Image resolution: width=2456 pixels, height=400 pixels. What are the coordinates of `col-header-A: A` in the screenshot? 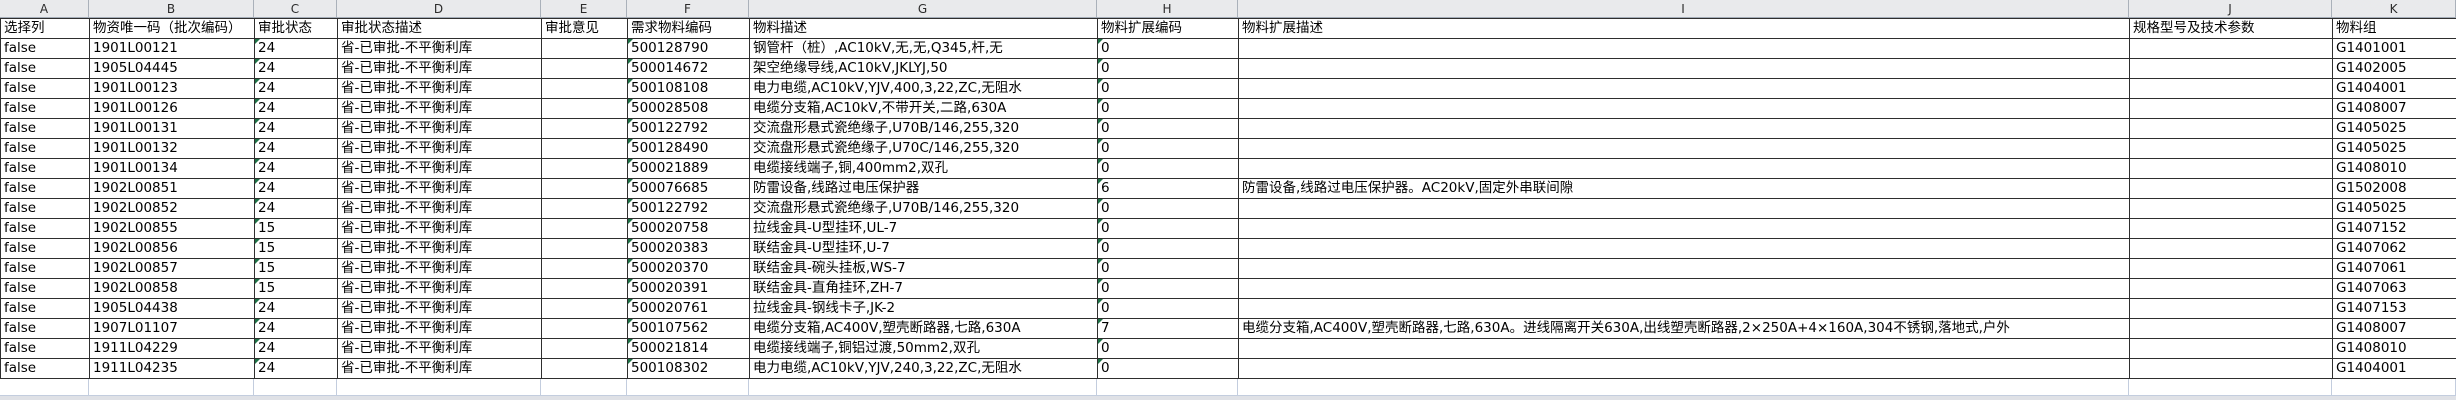 It's located at (44, 8).